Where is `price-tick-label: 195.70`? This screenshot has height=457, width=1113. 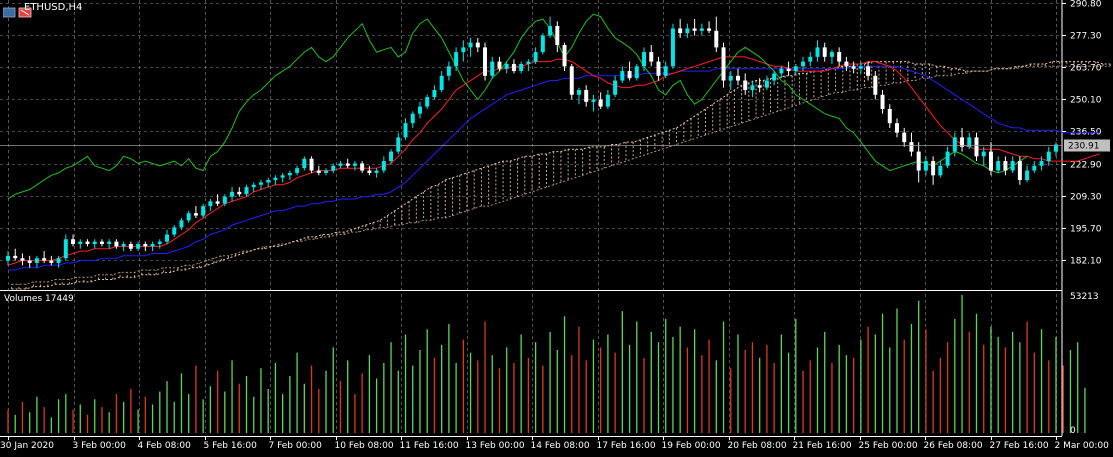
price-tick-label: 195.70 is located at coordinates (1086, 230).